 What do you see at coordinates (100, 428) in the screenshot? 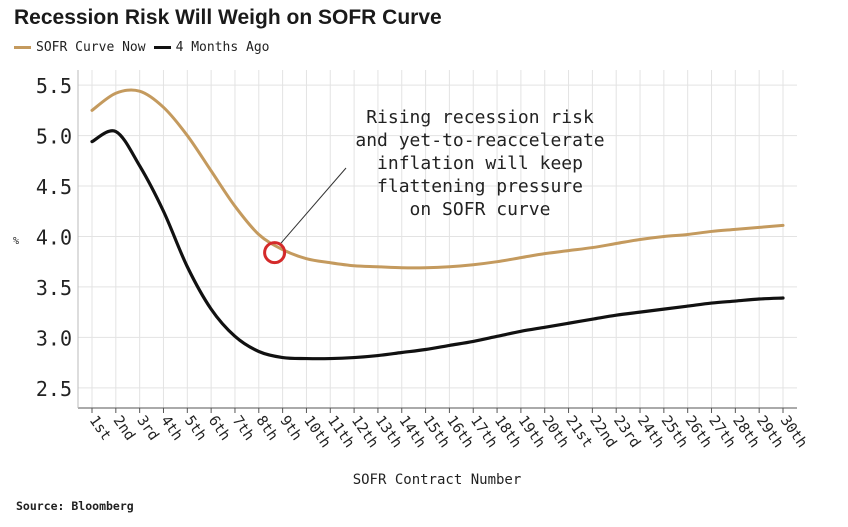
I see `x-tick-label: 1st` at bounding box center [100, 428].